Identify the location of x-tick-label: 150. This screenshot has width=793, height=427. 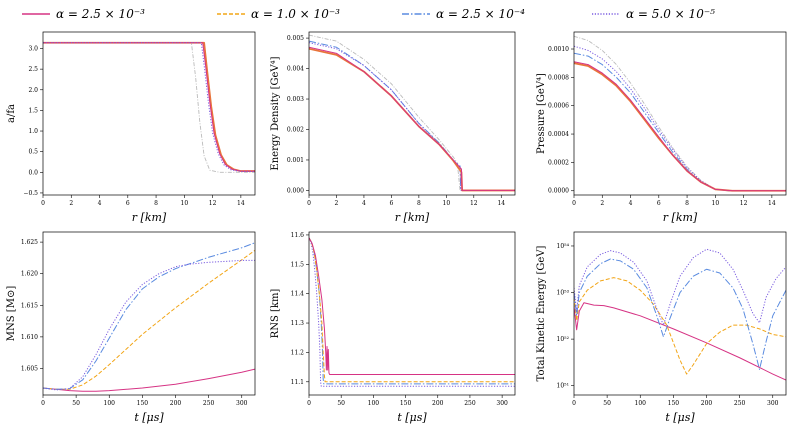
(143, 403).